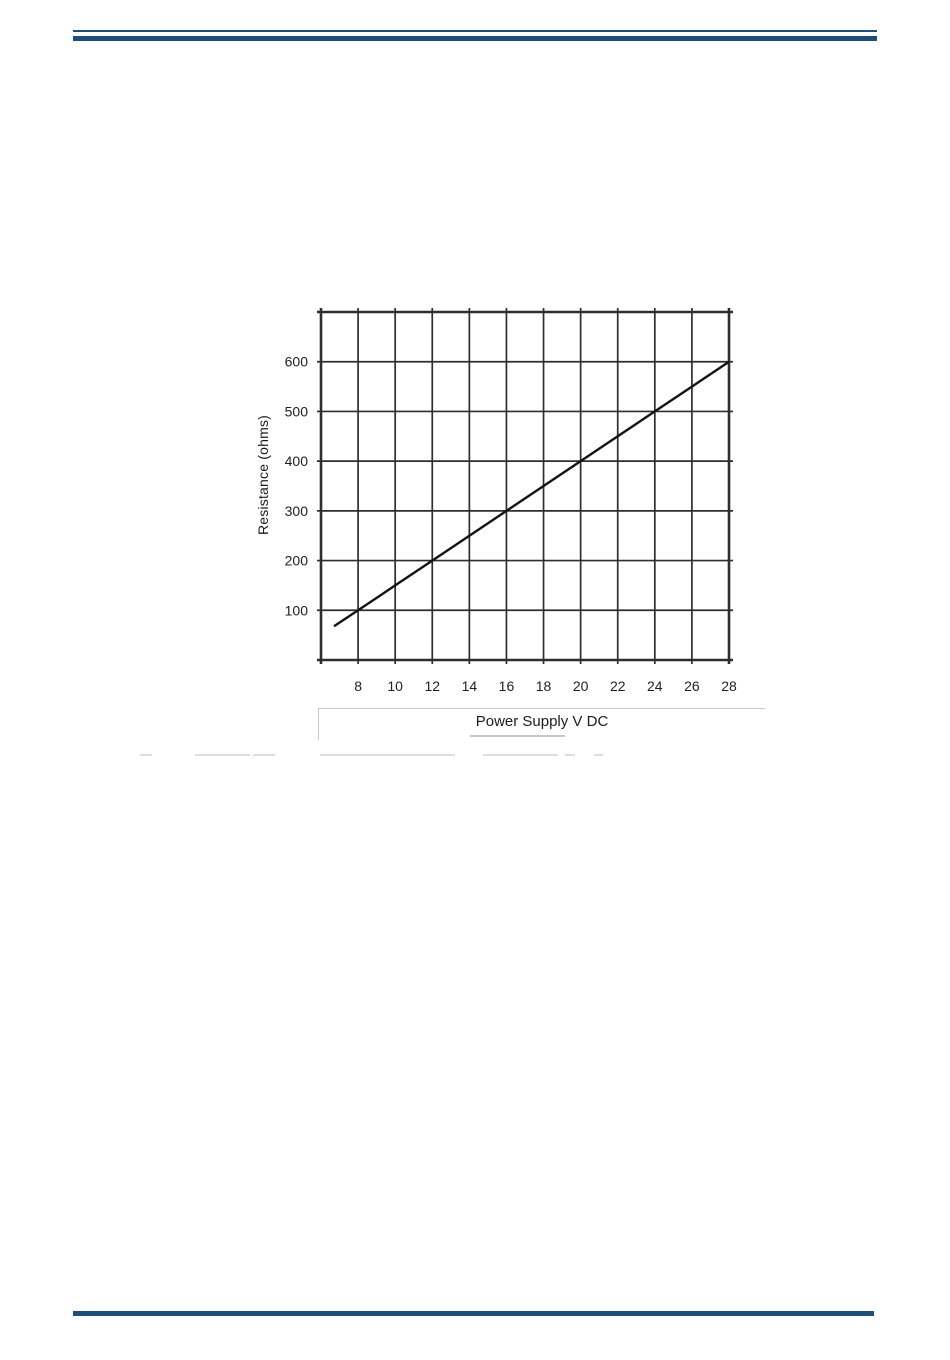 The height and width of the screenshot is (1360, 950). What do you see at coordinates (475, 38) in the screenshot?
I see `header-rule-thick` at bounding box center [475, 38].